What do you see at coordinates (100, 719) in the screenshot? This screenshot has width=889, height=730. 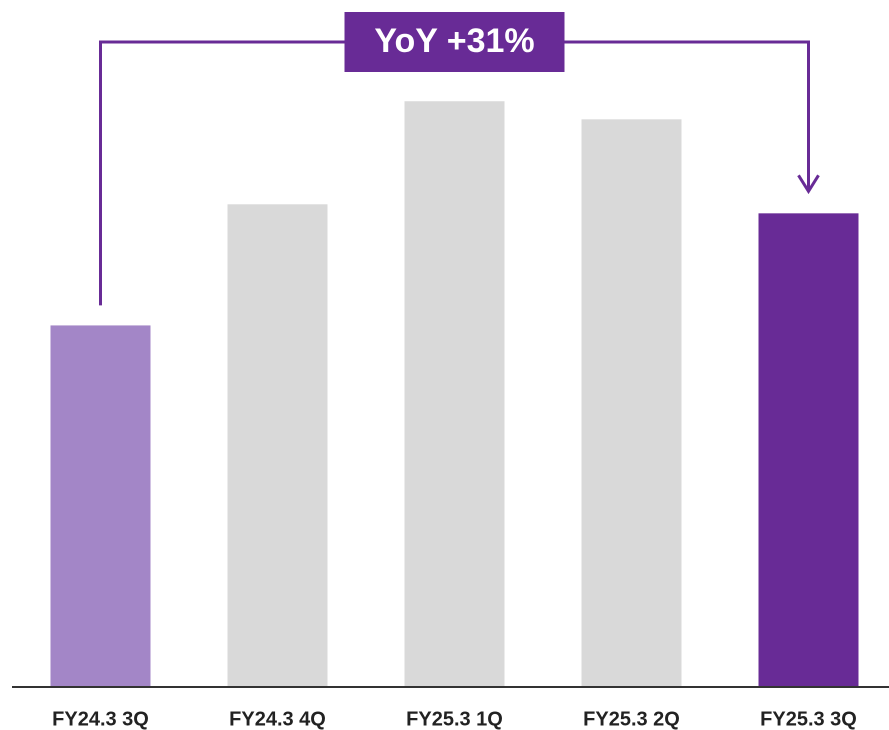 I see `x-tick-label: FY24.3 3Q` at bounding box center [100, 719].